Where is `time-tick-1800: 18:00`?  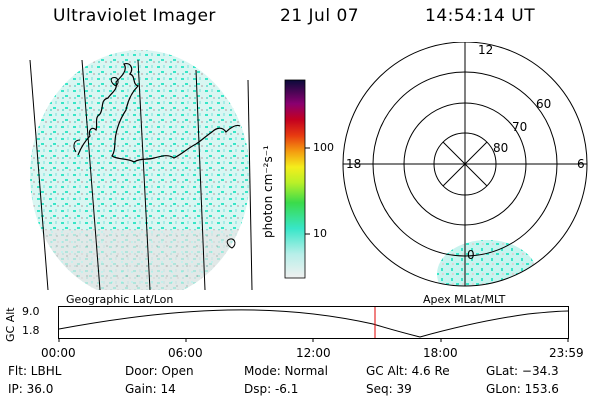 time-tick-1800: 18:00 is located at coordinates (440, 353).